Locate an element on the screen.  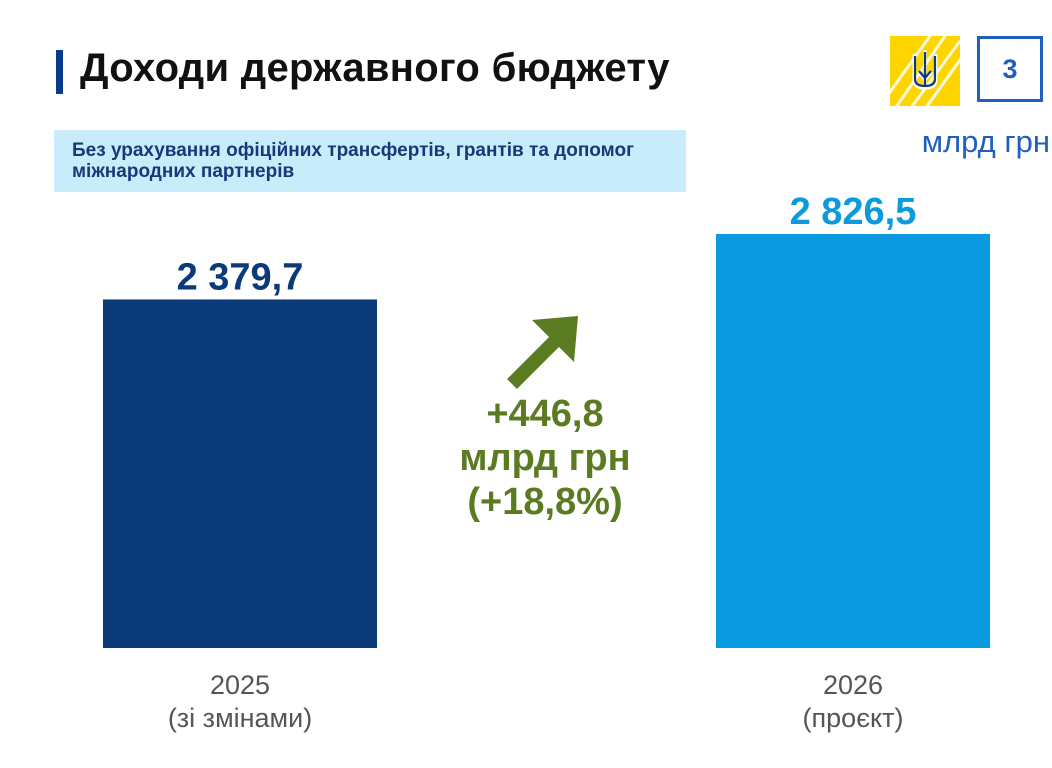
arrow-up-right-icon is located at coordinates (542, 352).